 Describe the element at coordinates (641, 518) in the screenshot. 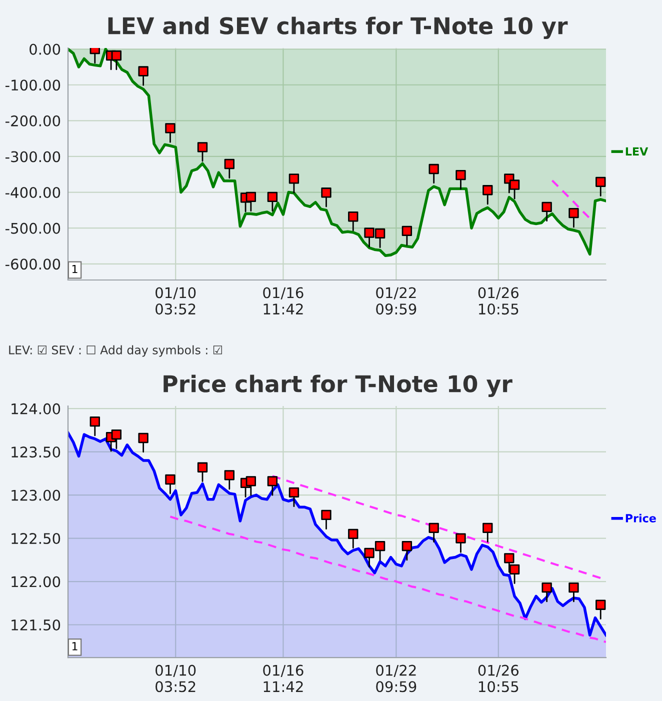

I see `legend-label: Price` at that location.